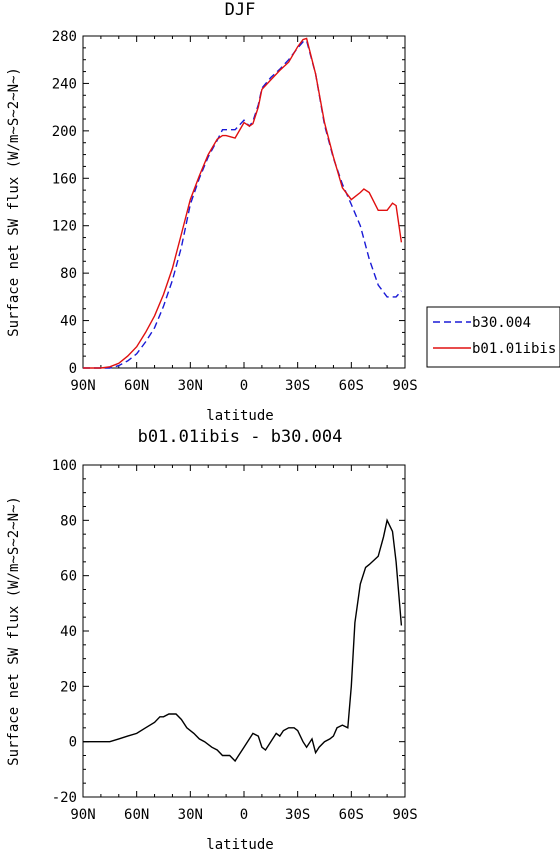  Describe the element at coordinates (64, 798) in the screenshot. I see `y-tick-label: -20` at that location.